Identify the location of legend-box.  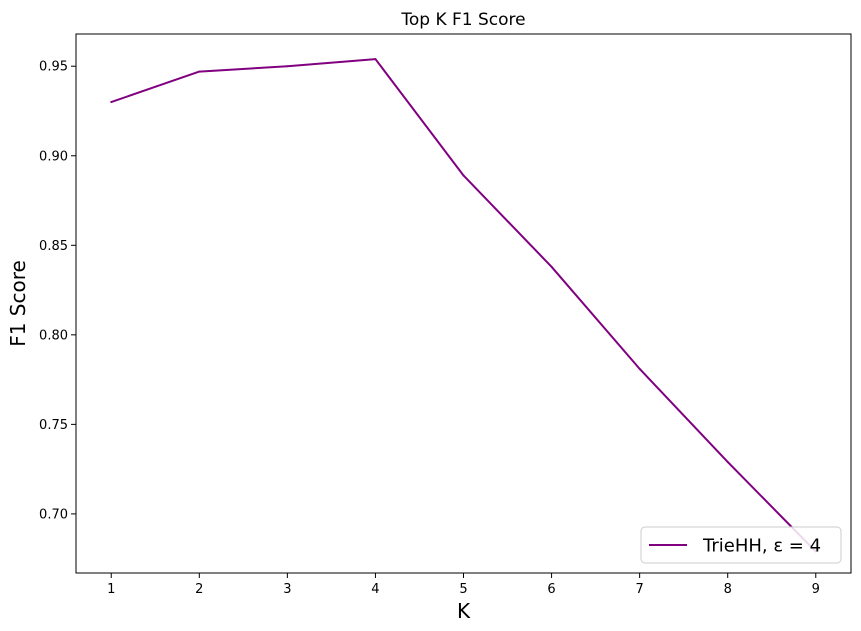
(741, 545).